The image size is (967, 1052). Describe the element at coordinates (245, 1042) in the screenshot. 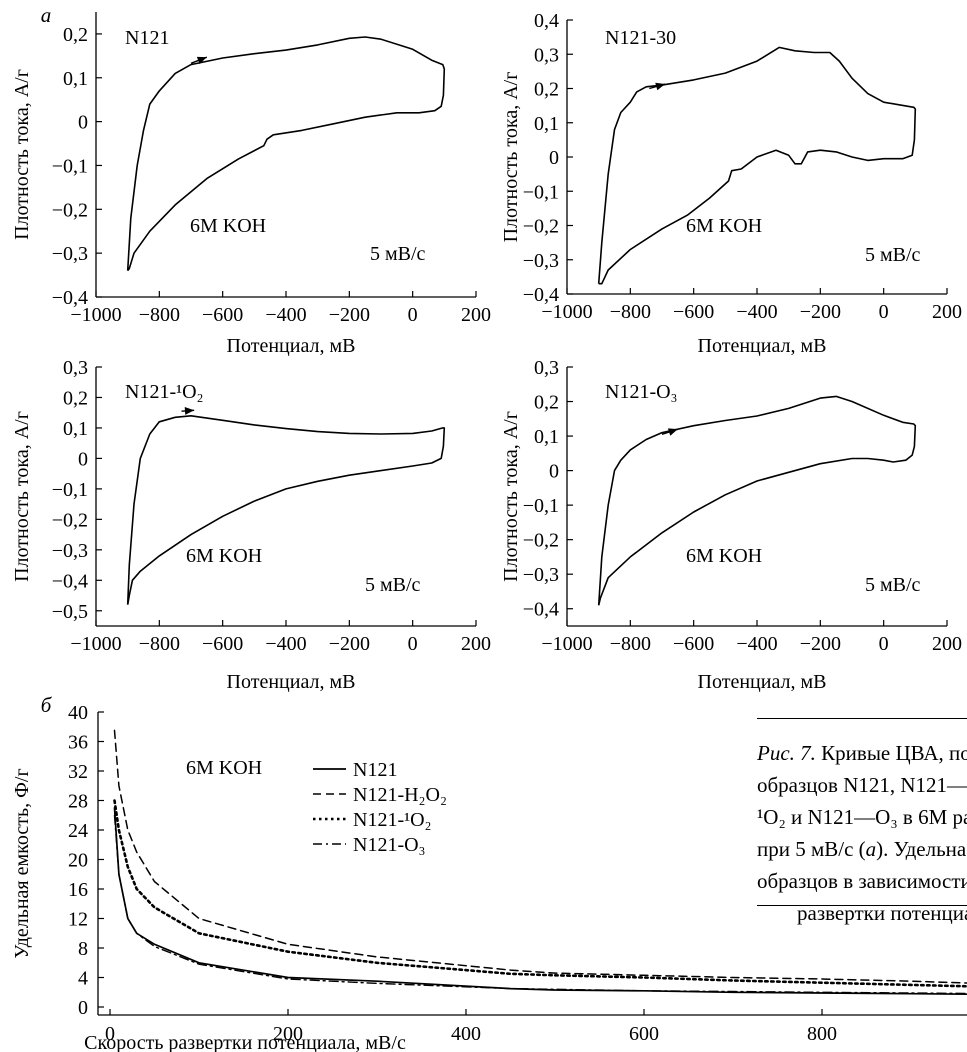

I see `x-axis-label: Скорость развертки потенциала, мВ/с` at that location.